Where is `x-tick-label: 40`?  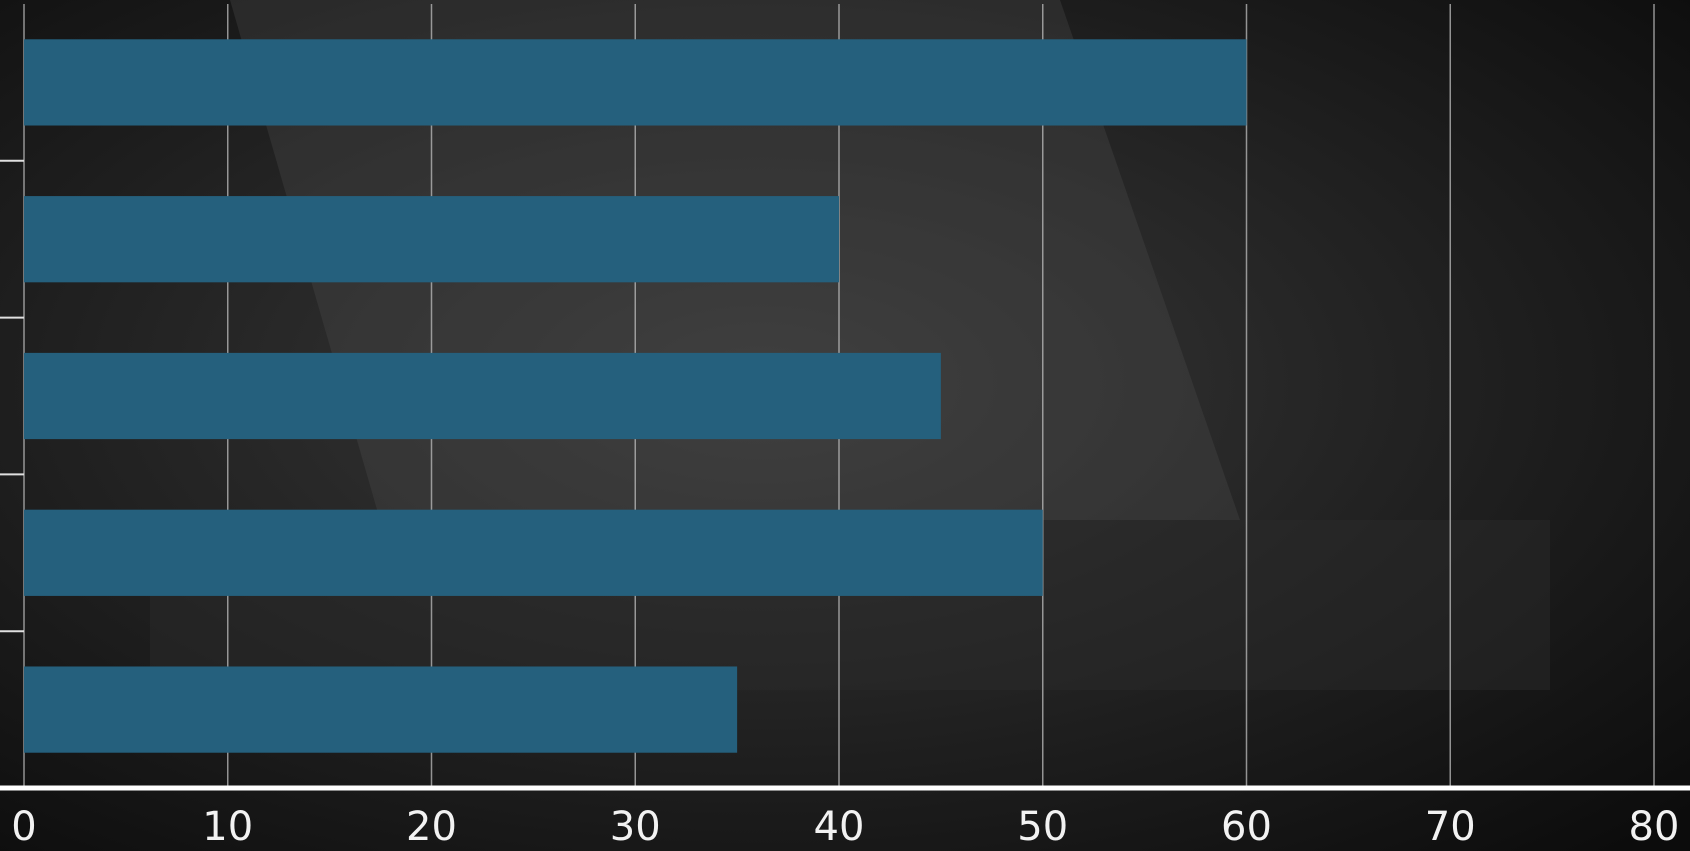 x-tick-label: 40 is located at coordinates (839, 827).